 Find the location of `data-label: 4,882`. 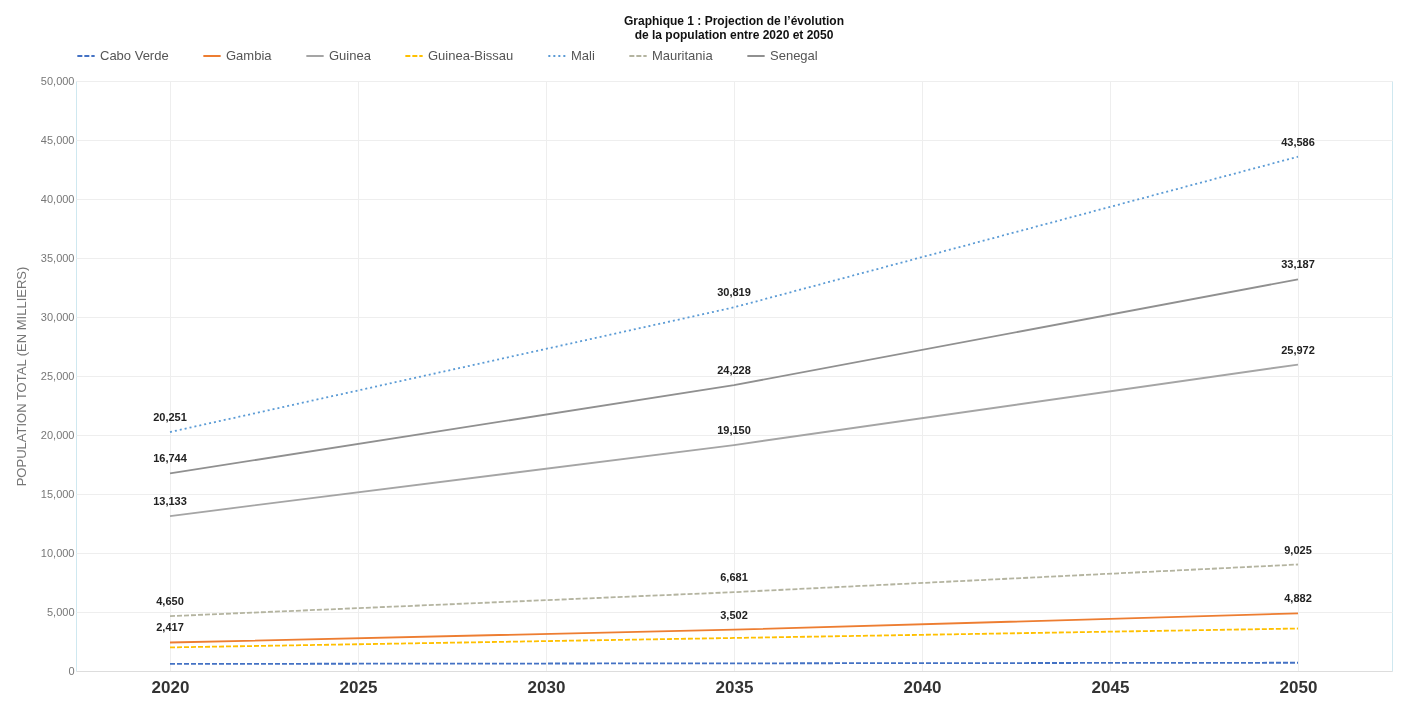

data-label: 4,882 is located at coordinates (1298, 598).